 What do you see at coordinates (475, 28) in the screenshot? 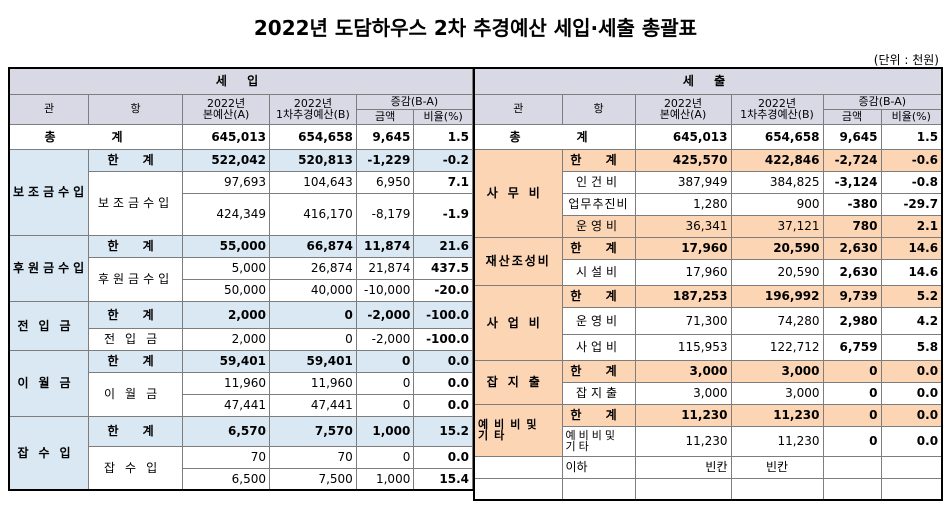
I see `page-title: 2022년 도담하우스 2차 추경예산 세입·세출 총괄표` at bounding box center [475, 28].